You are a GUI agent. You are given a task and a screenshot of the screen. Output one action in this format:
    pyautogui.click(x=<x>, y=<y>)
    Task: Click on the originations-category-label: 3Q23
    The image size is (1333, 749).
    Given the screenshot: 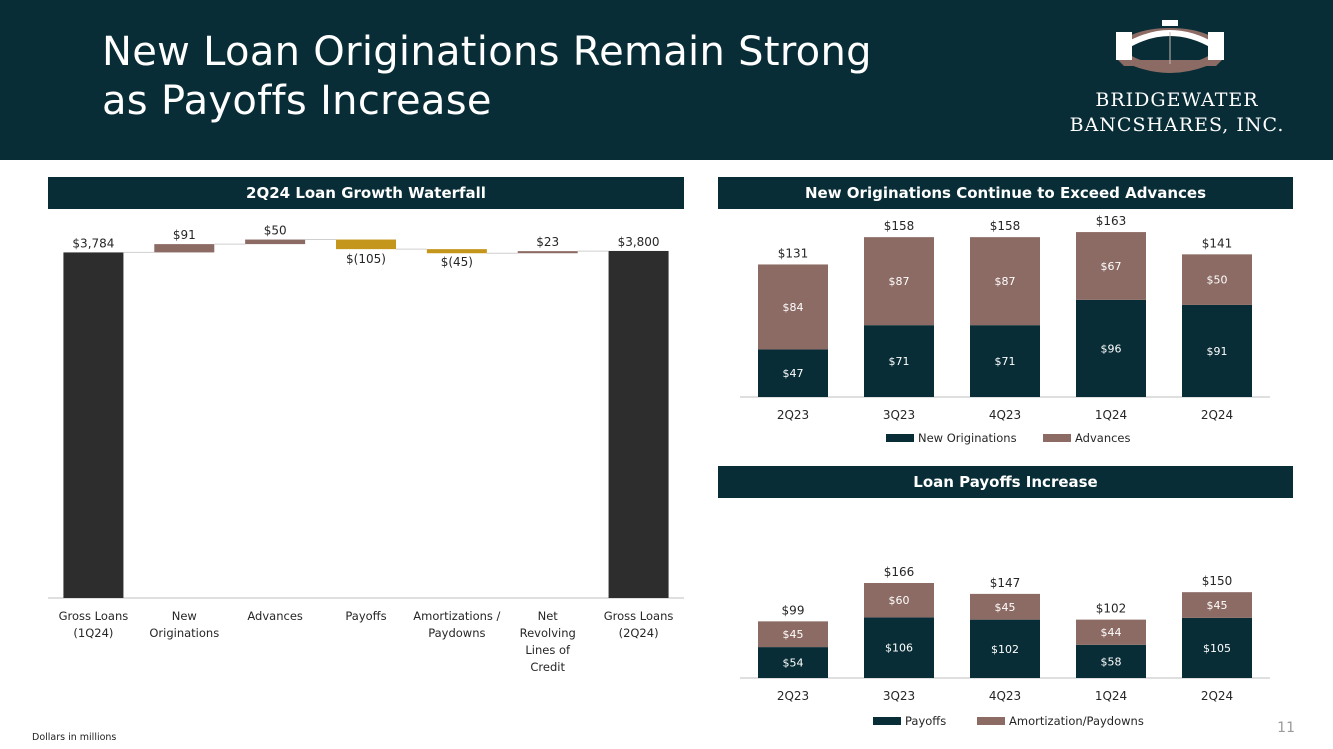 What is the action you would take?
    pyautogui.click(x=899, y=415)
    